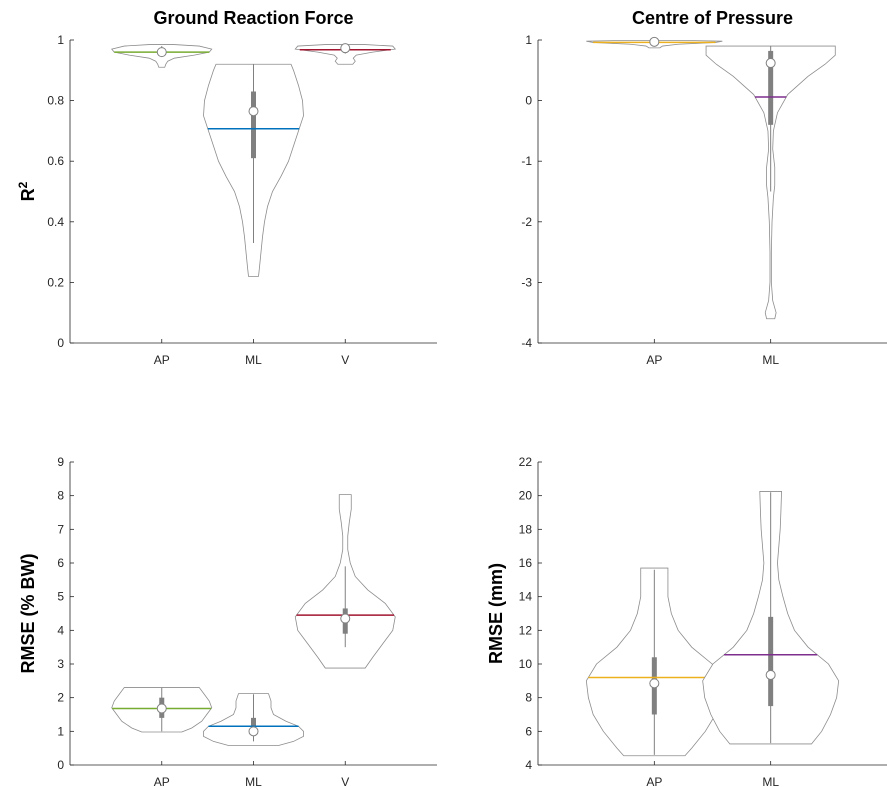  What do you see at coordinates (55, 222) in the screenshot?
I see `y-tick-label: 0.4` at bounding box center [55, 222].